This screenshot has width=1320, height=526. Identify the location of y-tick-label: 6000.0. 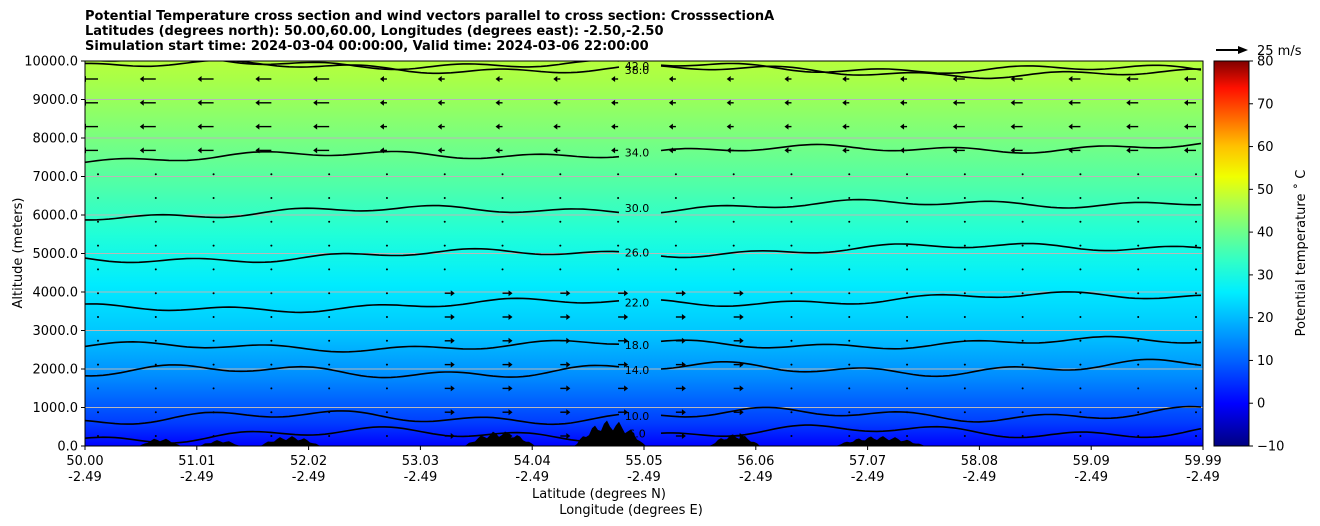
(56, 216).